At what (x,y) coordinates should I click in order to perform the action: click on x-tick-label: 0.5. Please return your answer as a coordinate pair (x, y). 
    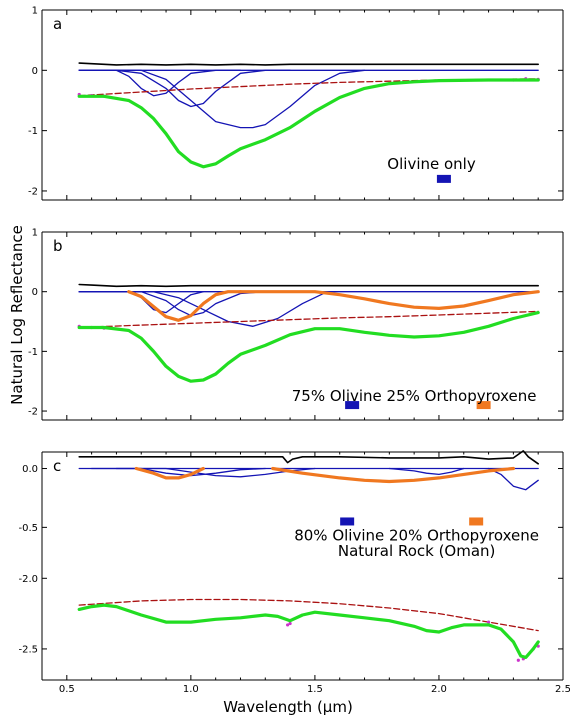
    Looking at the image, I should click on (67, 689).